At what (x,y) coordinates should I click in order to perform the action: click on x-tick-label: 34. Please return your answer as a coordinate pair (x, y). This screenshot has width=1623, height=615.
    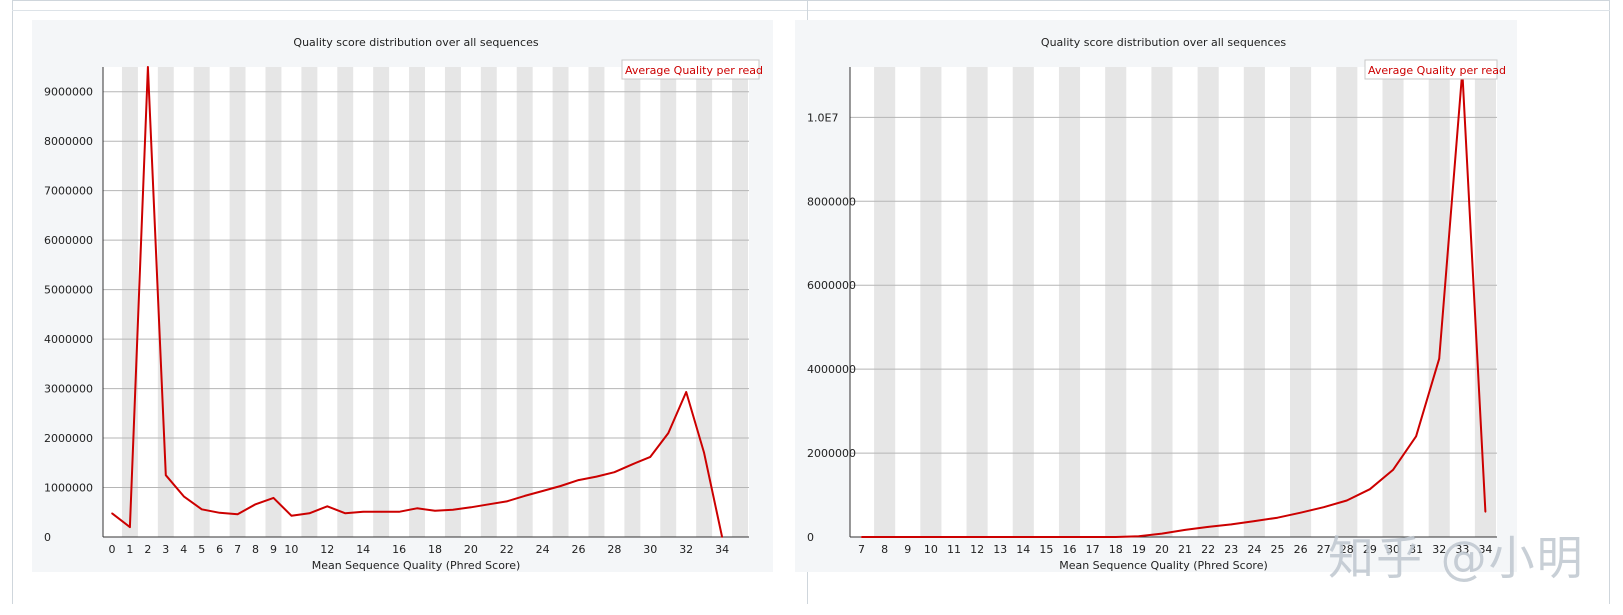
    Looking at the image, I should click on (1485, 549).